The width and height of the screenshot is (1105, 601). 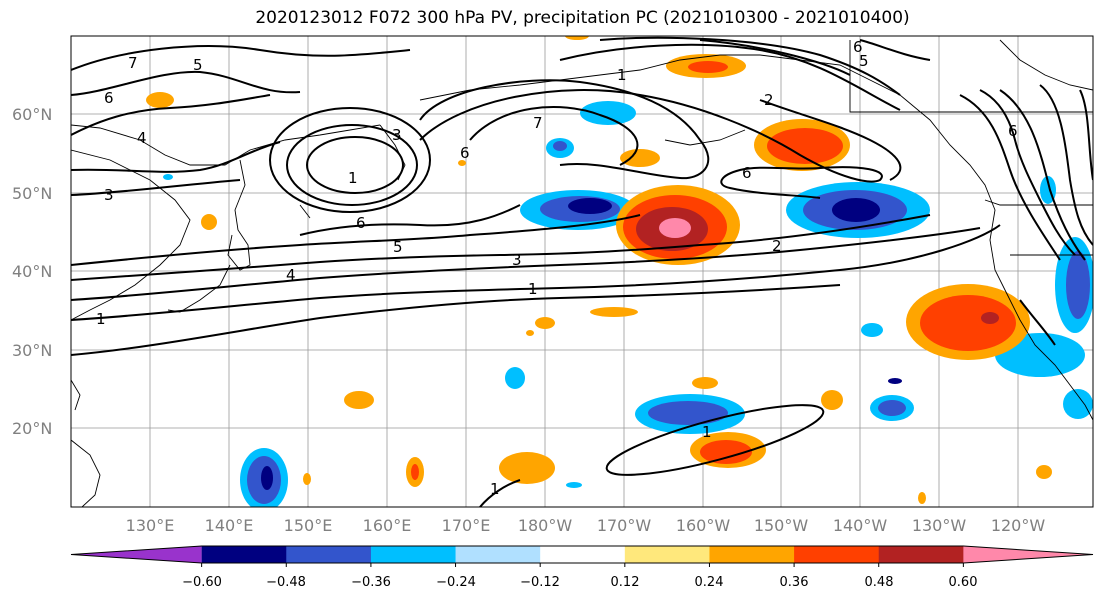 I want to click on colorbar-tick-label: −0.12, so click(x=540, y=582).